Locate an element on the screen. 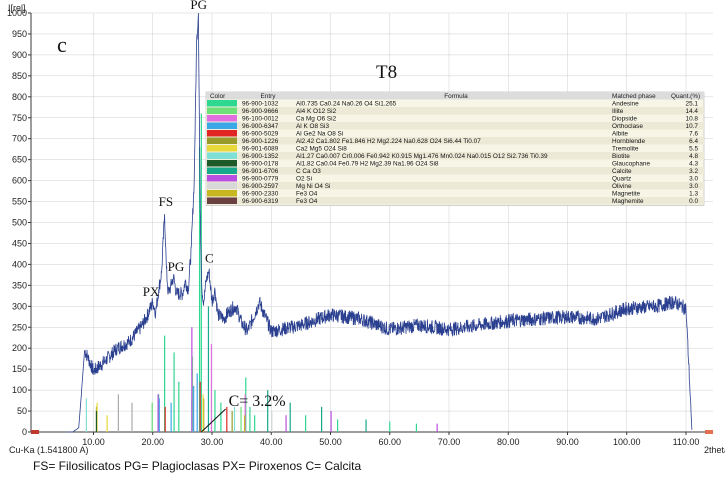 The image size is (725, 482). table-quant-cell: 4.3 is located at coordinates (693, 164).